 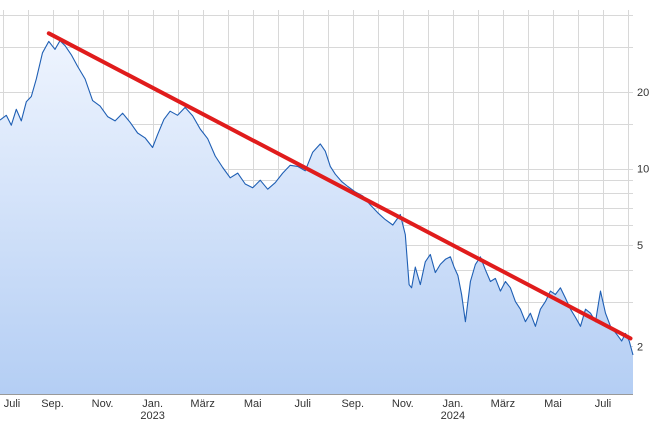 What do you see at coordinates (152, 416) in the screenshot?
I see `x-tick-year-label: 2023` at bounding box center [152, 416].